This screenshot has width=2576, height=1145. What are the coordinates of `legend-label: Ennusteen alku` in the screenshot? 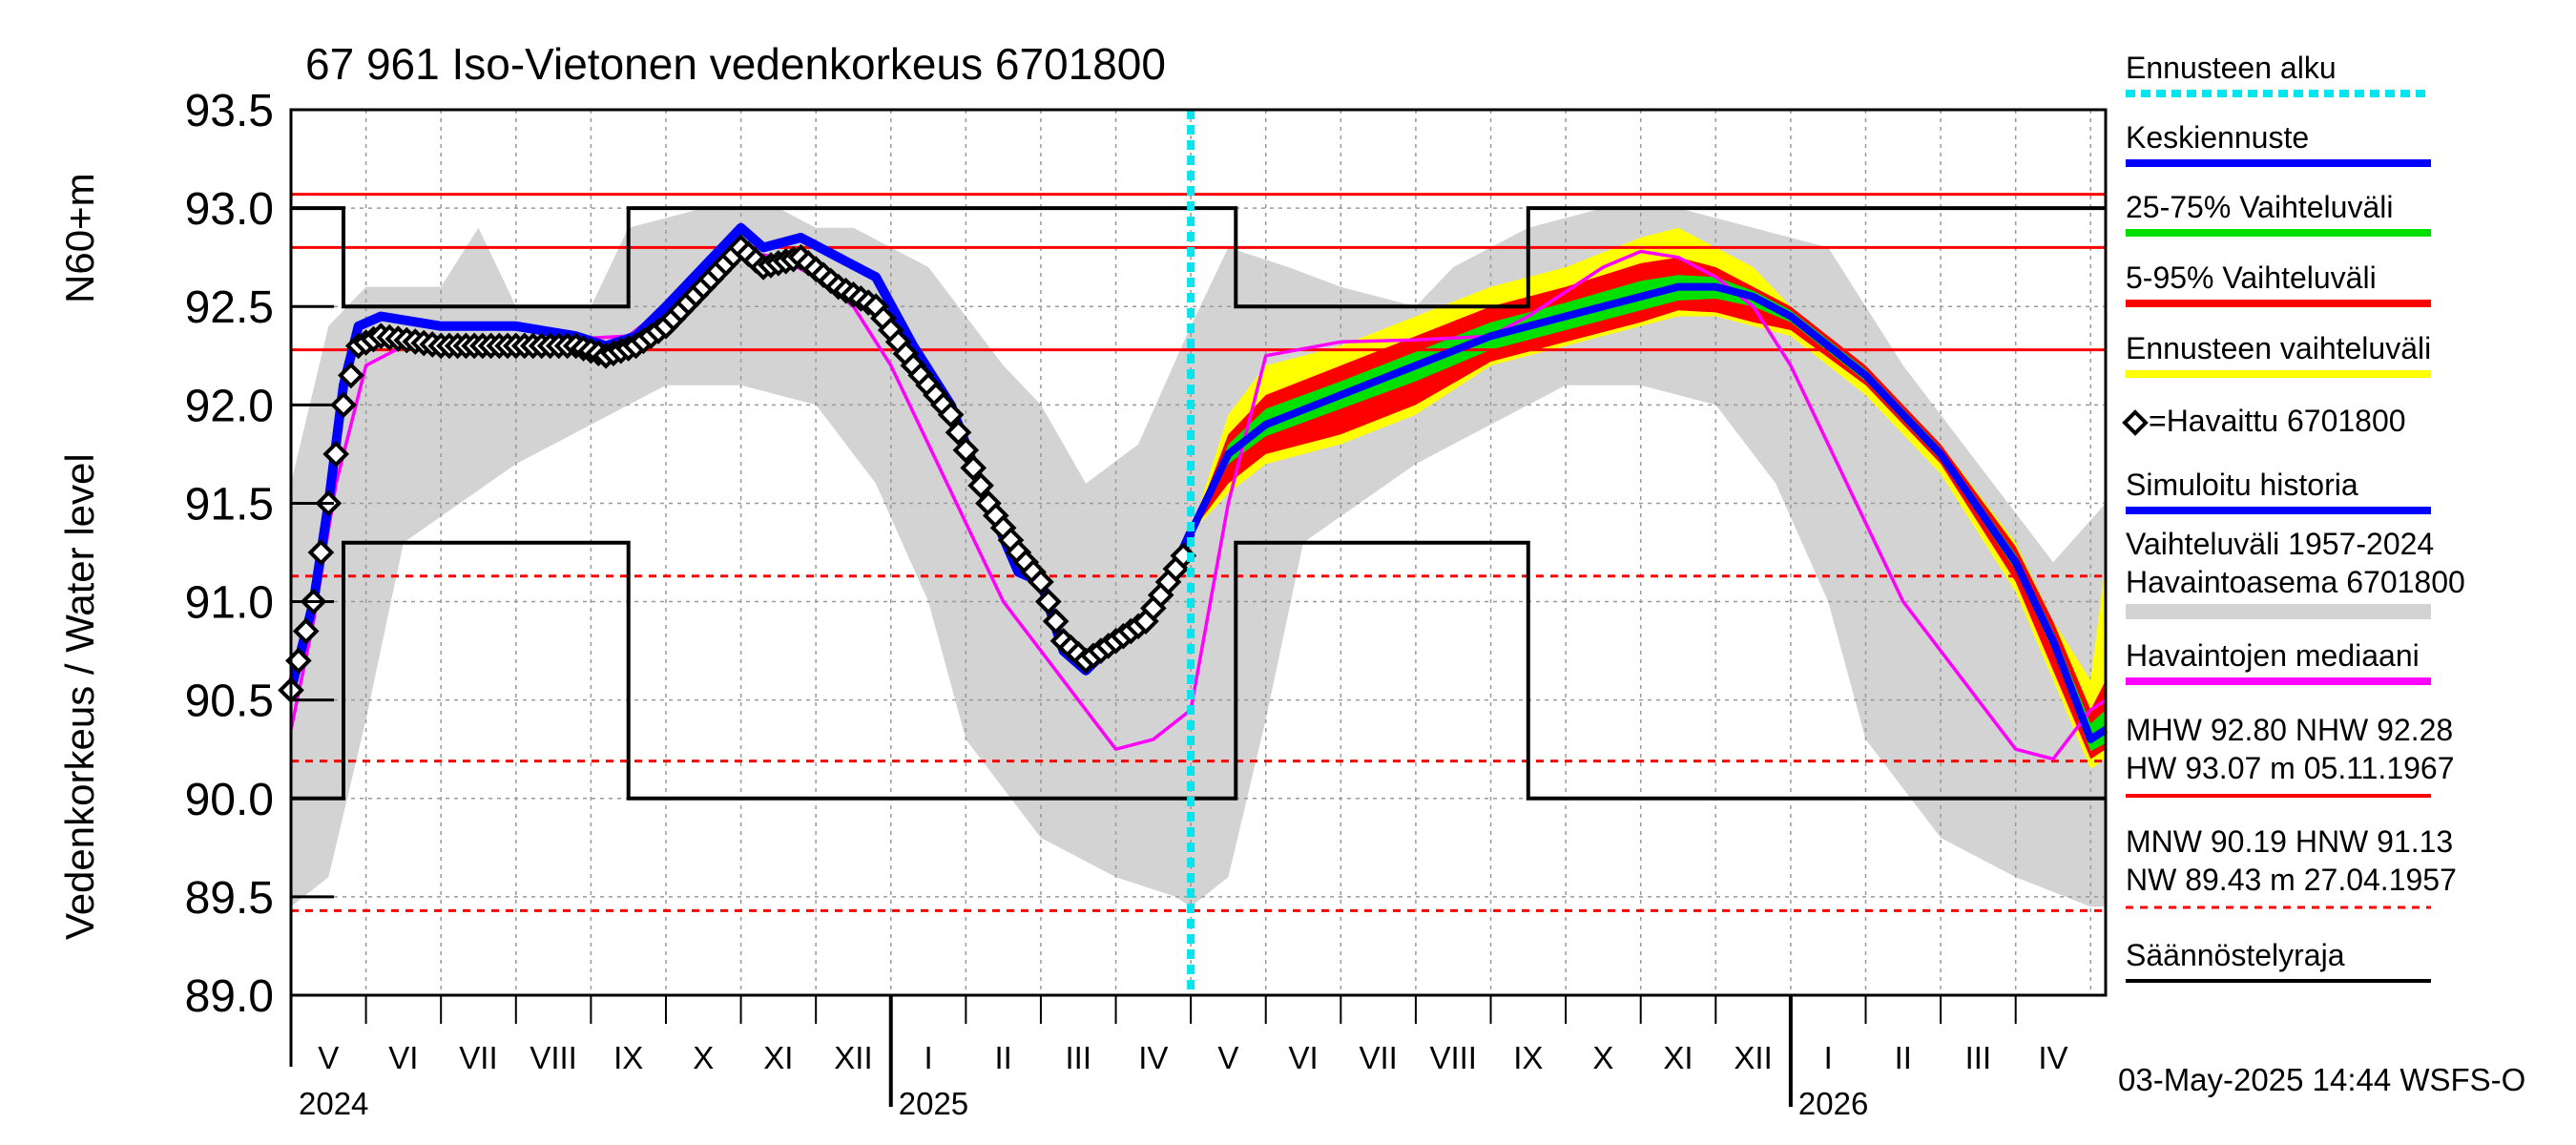 It's located at (2231, 68).